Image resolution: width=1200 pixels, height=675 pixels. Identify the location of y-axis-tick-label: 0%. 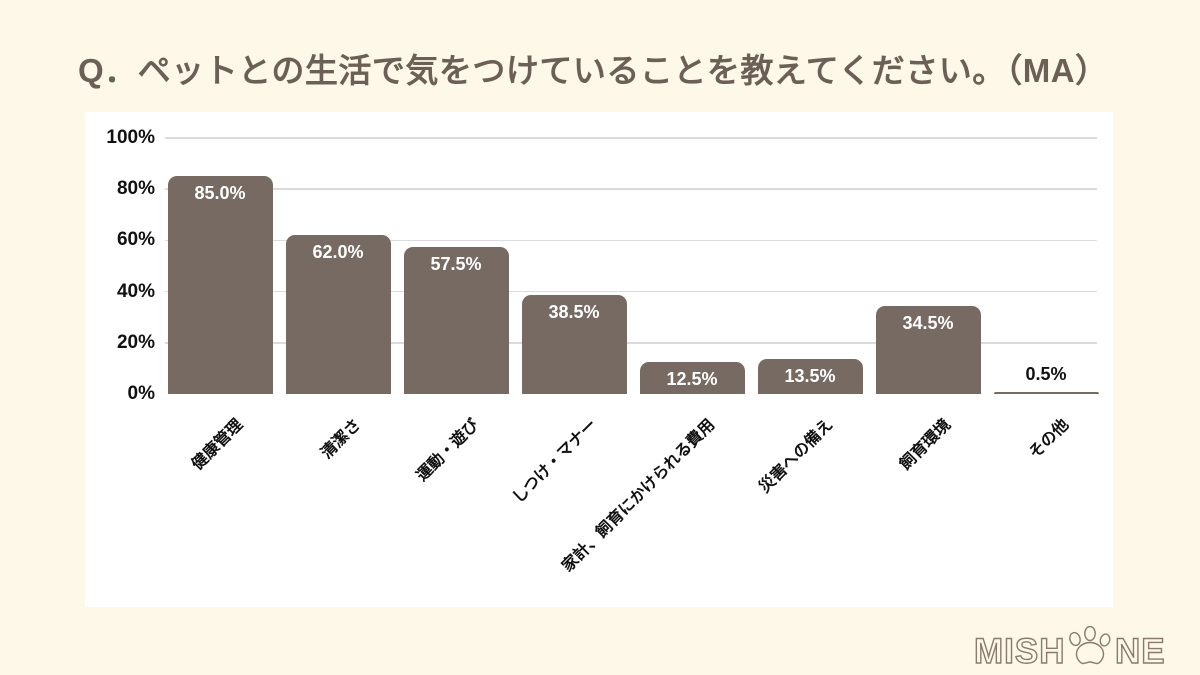
(141, 393).